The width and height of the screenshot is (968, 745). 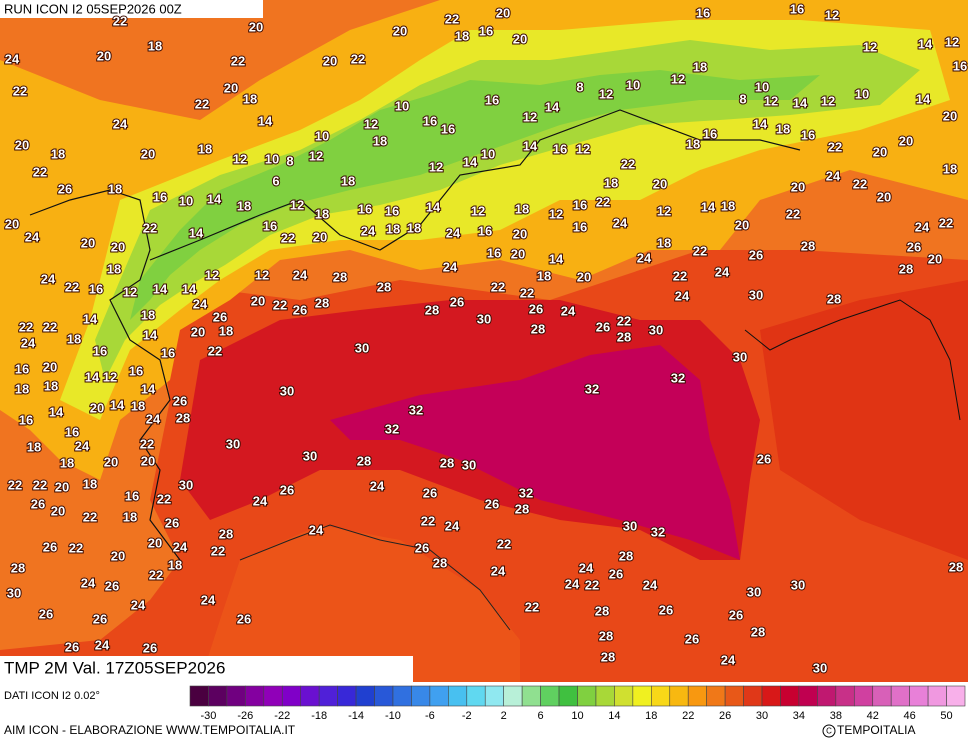 I want to click on legend-tick-label: -14, so click(x=356, y=716).